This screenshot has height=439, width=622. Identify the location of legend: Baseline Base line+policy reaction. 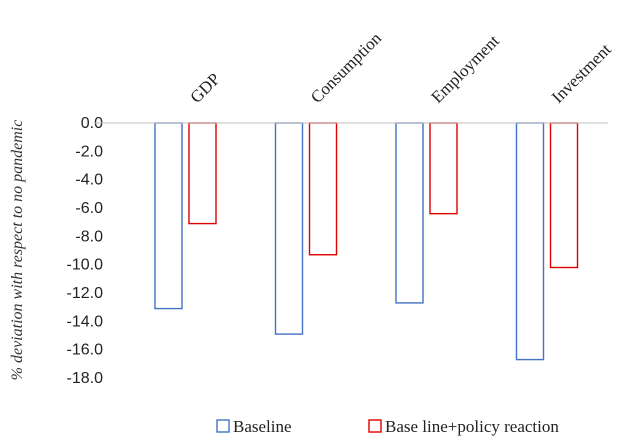
(387, 426).